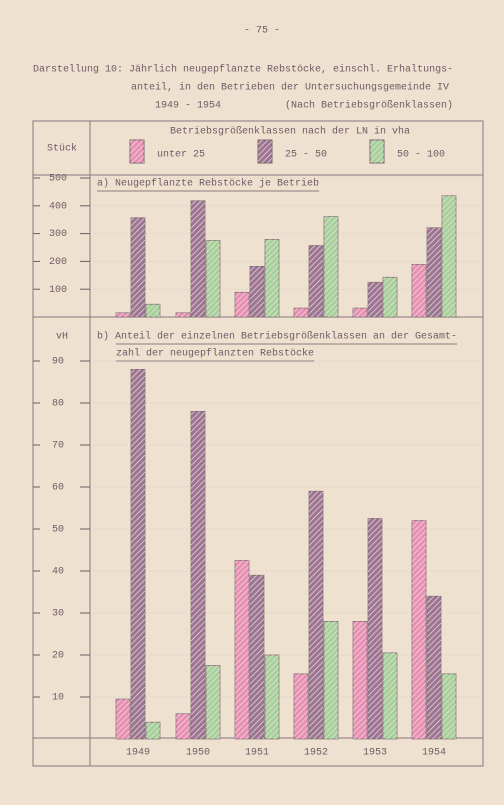  Describe the element at coordinates (181, 155) in the screenshot. I see `legend-label: unter 25` at that location.